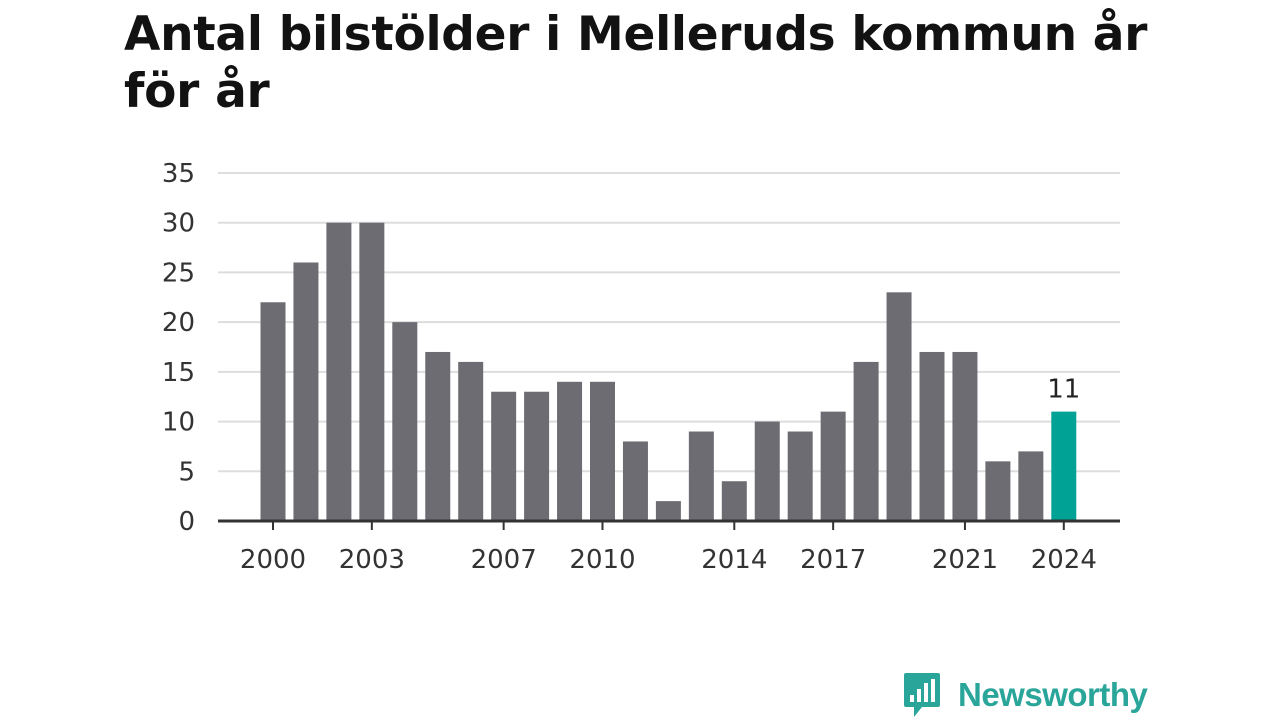 The width and height of the screenshot is (1280, 720). I want to click on bar-2008, so click(537, 456).